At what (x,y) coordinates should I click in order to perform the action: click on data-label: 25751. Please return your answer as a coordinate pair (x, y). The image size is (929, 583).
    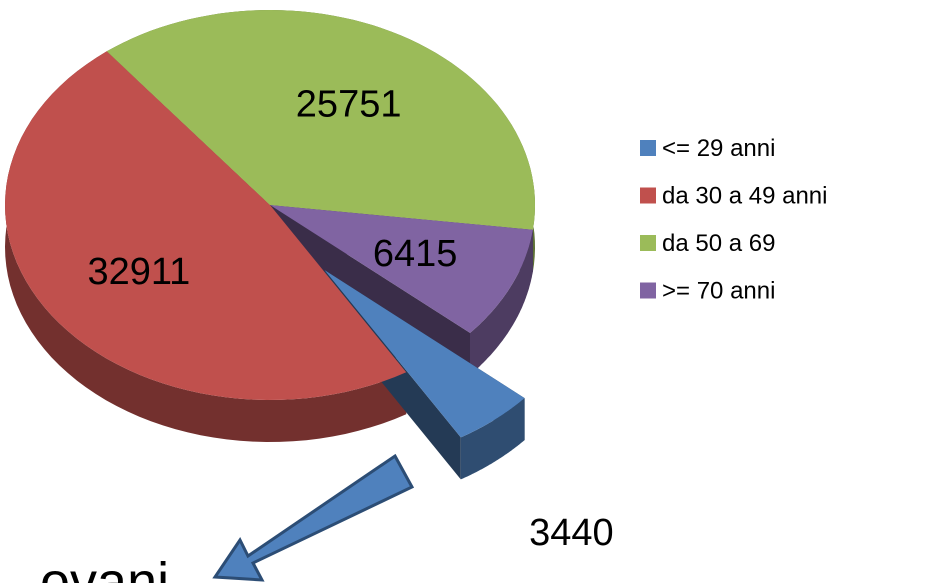
    Looking at the image, I should click on (349, 104).